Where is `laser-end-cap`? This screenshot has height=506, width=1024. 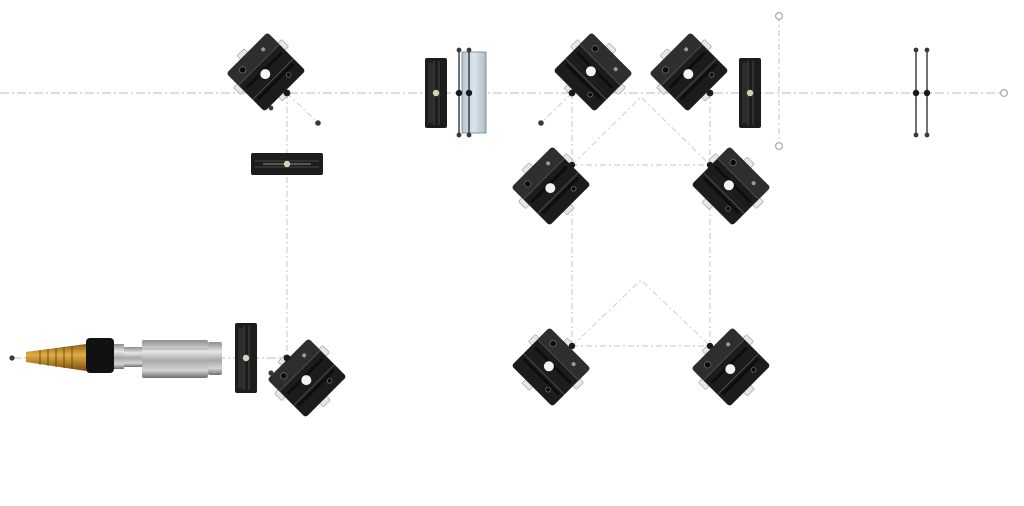 laser-end-cap is located at coordinates (215, 358).